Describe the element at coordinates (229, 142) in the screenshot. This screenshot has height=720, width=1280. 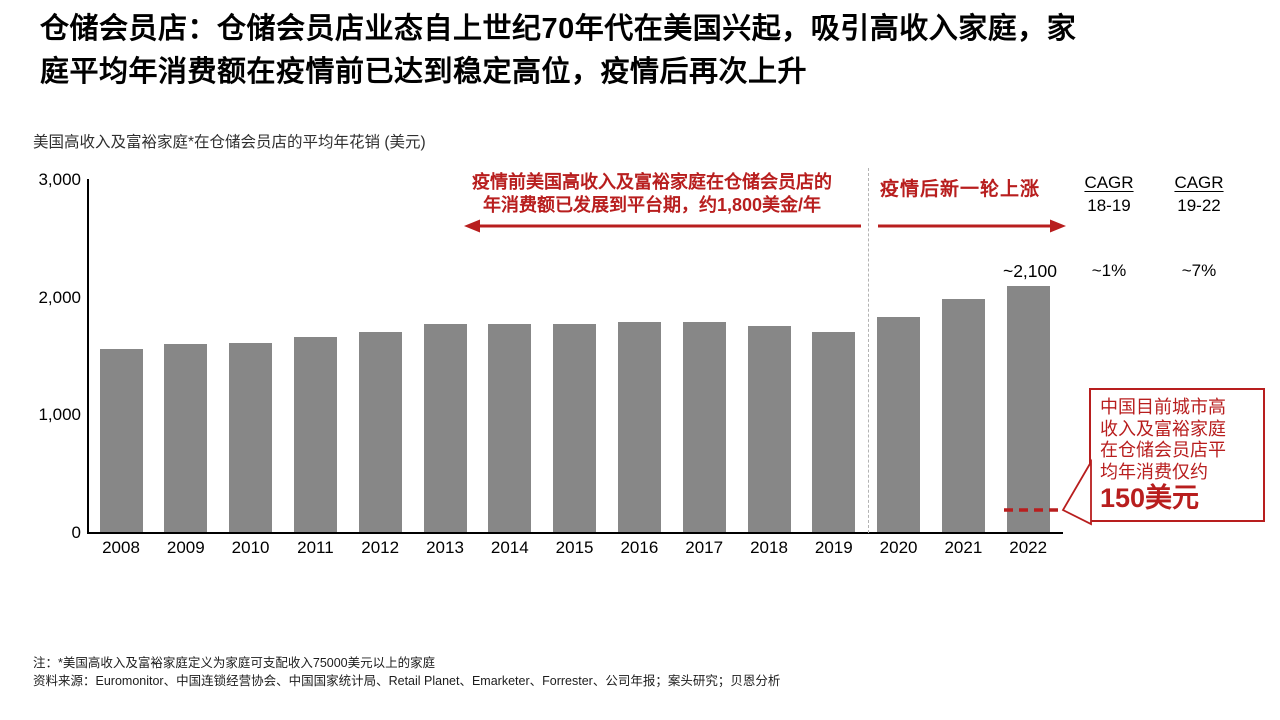
I see `chart-subtitle: 美国高收入及富裕家庭*在仓储会员店的平均年花销 (美元)` at that location.